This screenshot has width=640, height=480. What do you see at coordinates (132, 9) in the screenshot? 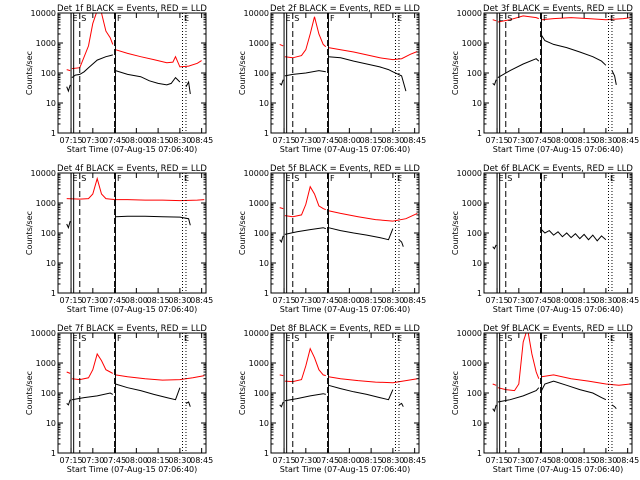
I see `panel-title: Det 1f BLACK = Events, RED = LLD` at bounding box center [132, 9].